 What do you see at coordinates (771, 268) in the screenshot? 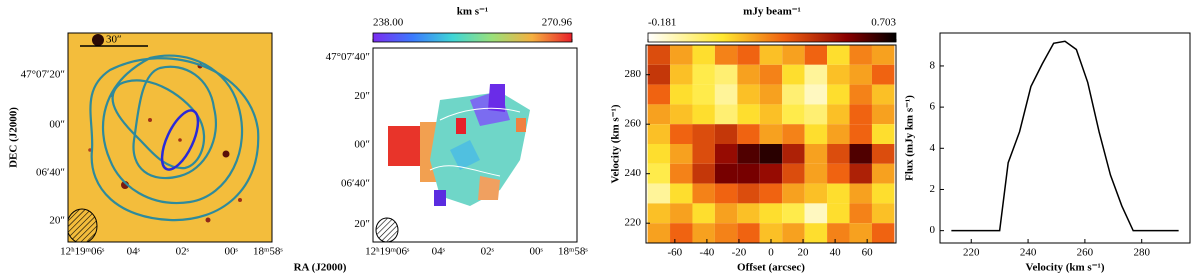
I see `x-axis-label: Offset (arcsec)` at bounding box center [771, 268].